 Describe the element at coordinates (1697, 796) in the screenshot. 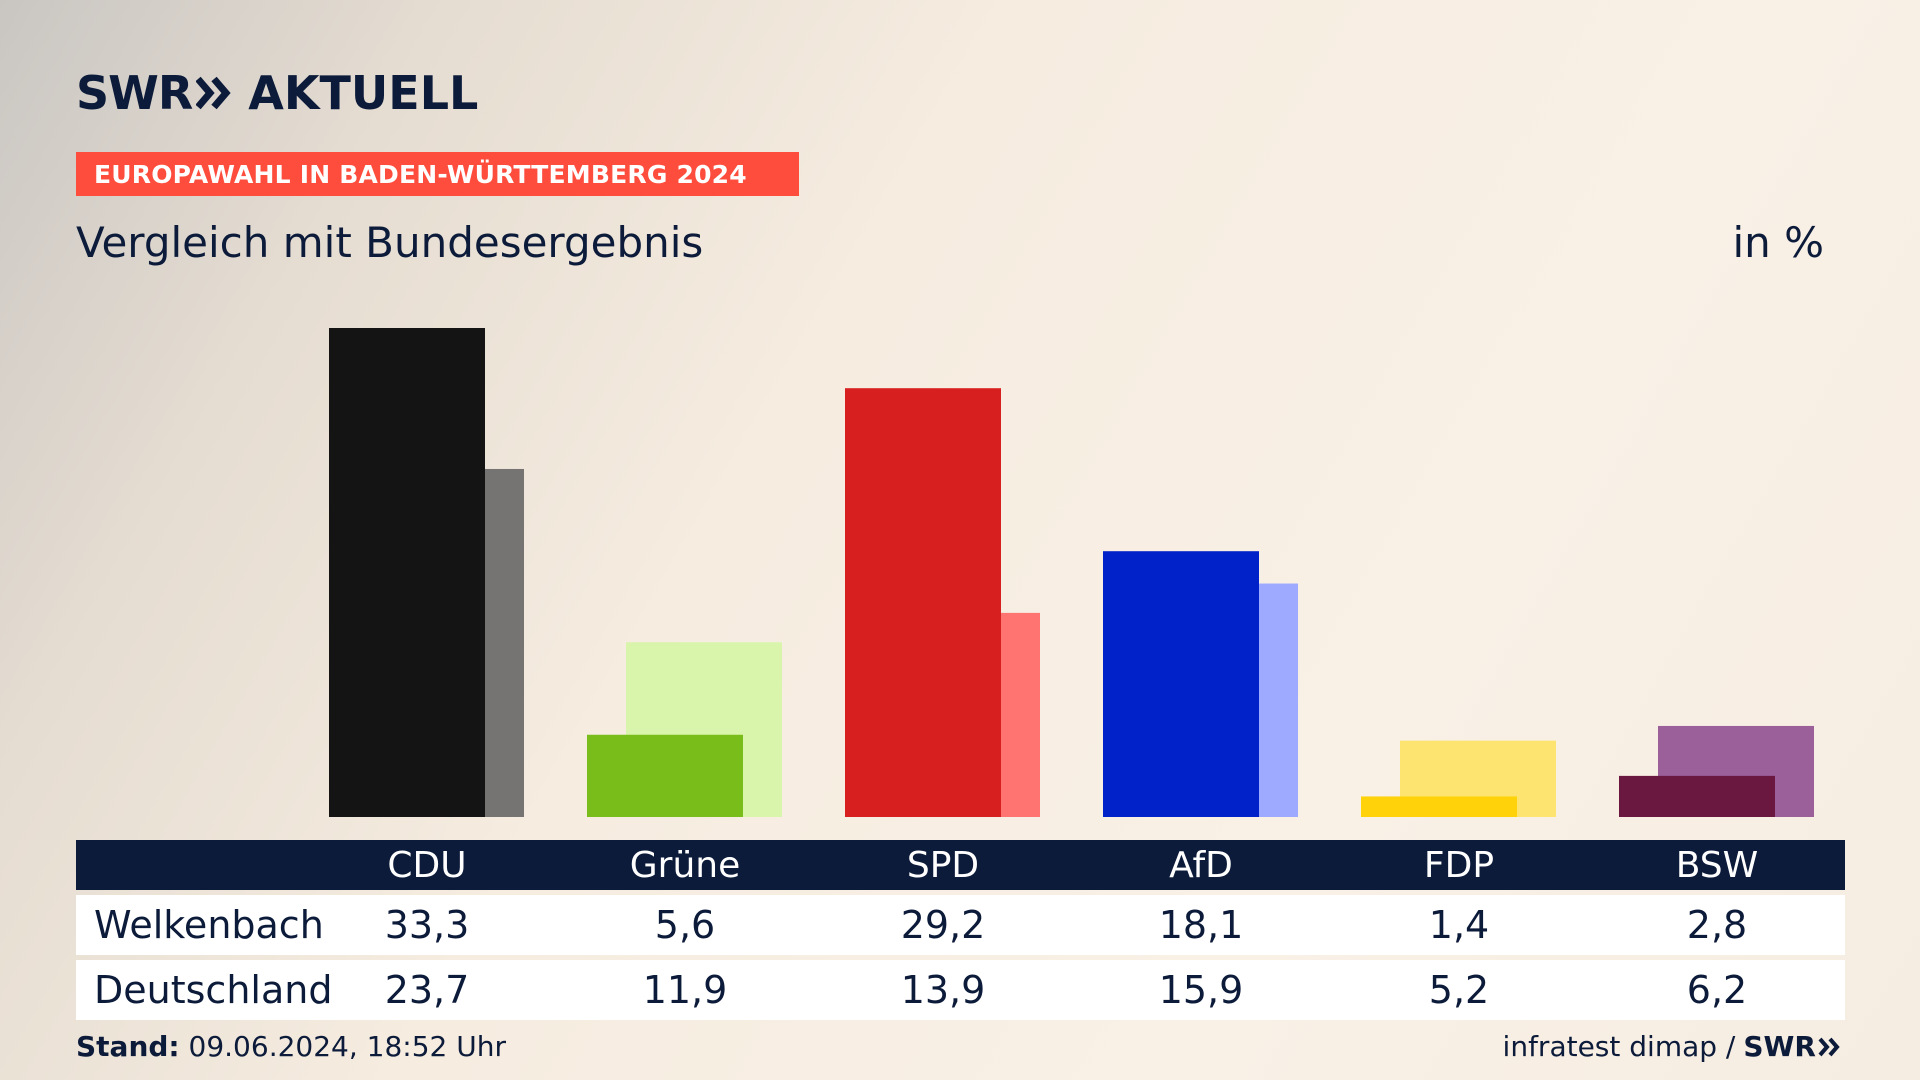

I see `bar-welkenbach-bsw` at that location.